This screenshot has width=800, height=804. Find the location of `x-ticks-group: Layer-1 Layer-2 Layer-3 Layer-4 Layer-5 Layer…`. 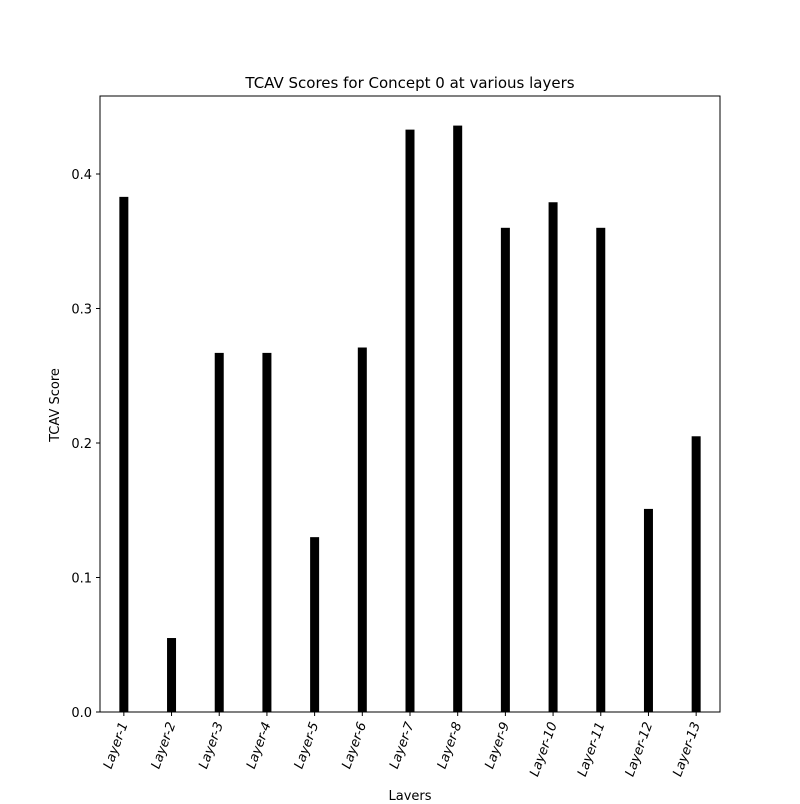

x-ticks-group: Layer-1 Layer-2 Layer-3 Layer-4 Layer-5 Layer… is located at coordinates (402, 745).